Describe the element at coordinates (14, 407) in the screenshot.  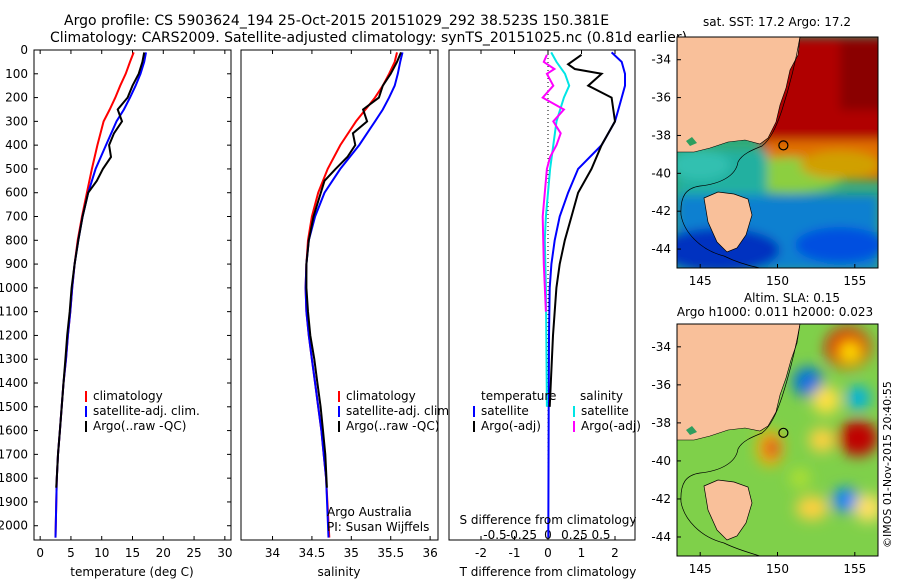
I see `depth-tick-label: 1500` at that location.